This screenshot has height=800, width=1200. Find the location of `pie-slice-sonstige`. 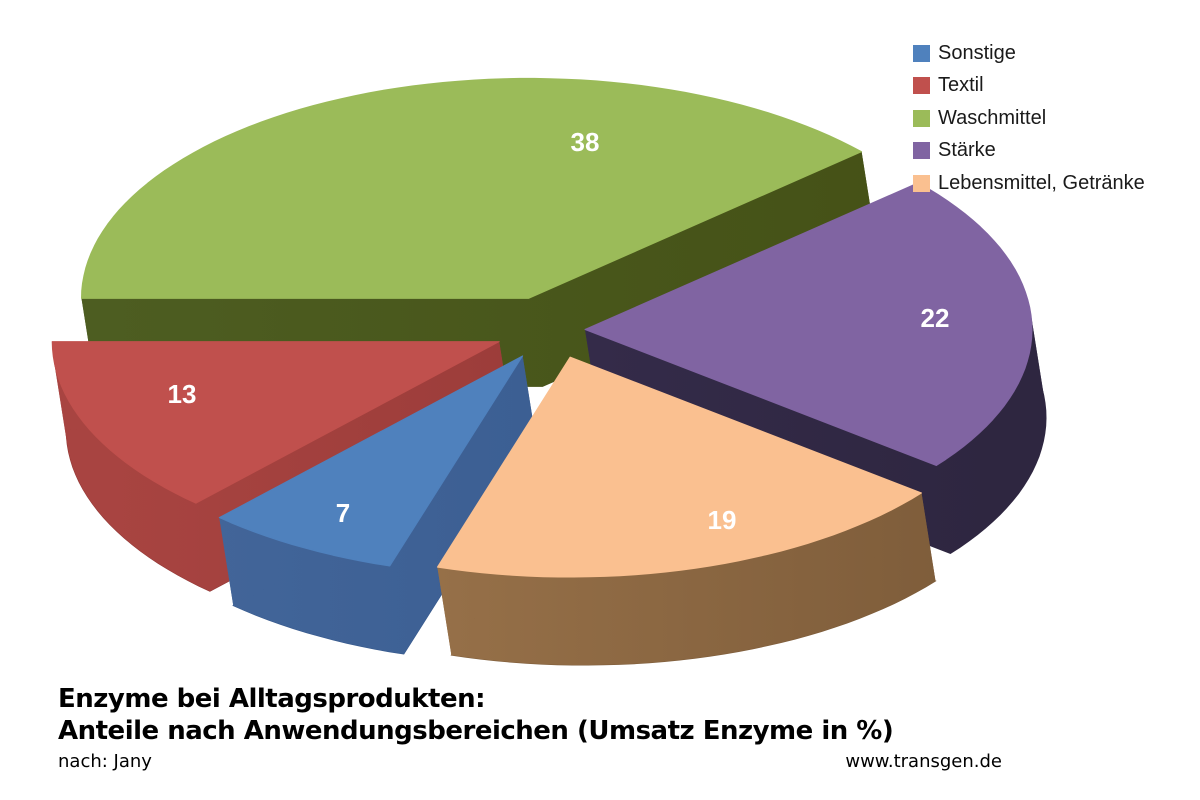

pie-slice-sonstige is located at coordinates (378, 505).